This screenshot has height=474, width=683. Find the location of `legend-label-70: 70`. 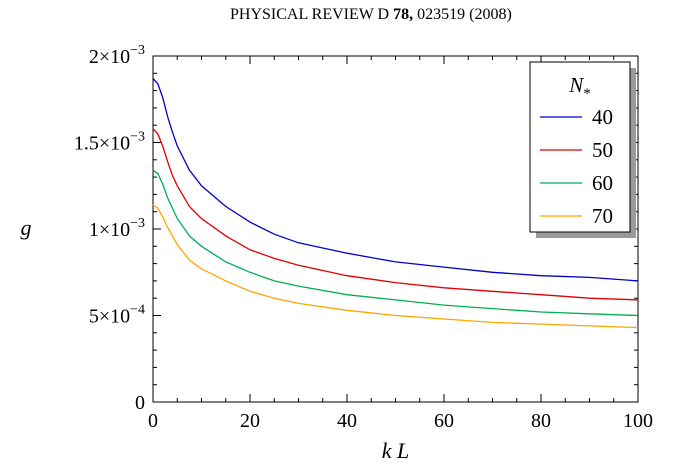

legend-label-70: 70 is located at coordinates (602, 216).